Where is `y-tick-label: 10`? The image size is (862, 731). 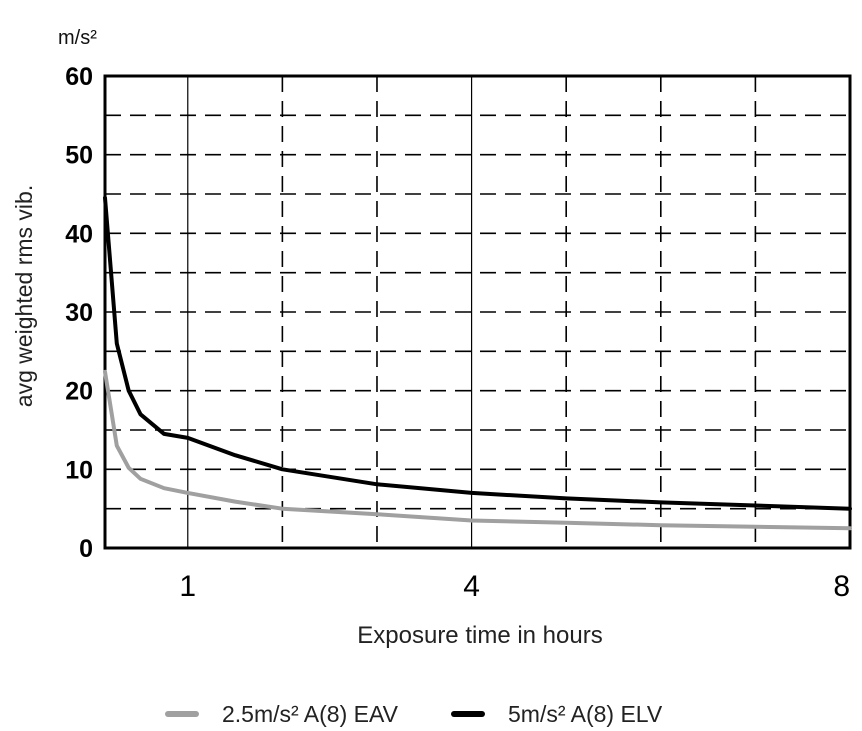 y-tick-label: 10 is located at coordinates (79, 470).